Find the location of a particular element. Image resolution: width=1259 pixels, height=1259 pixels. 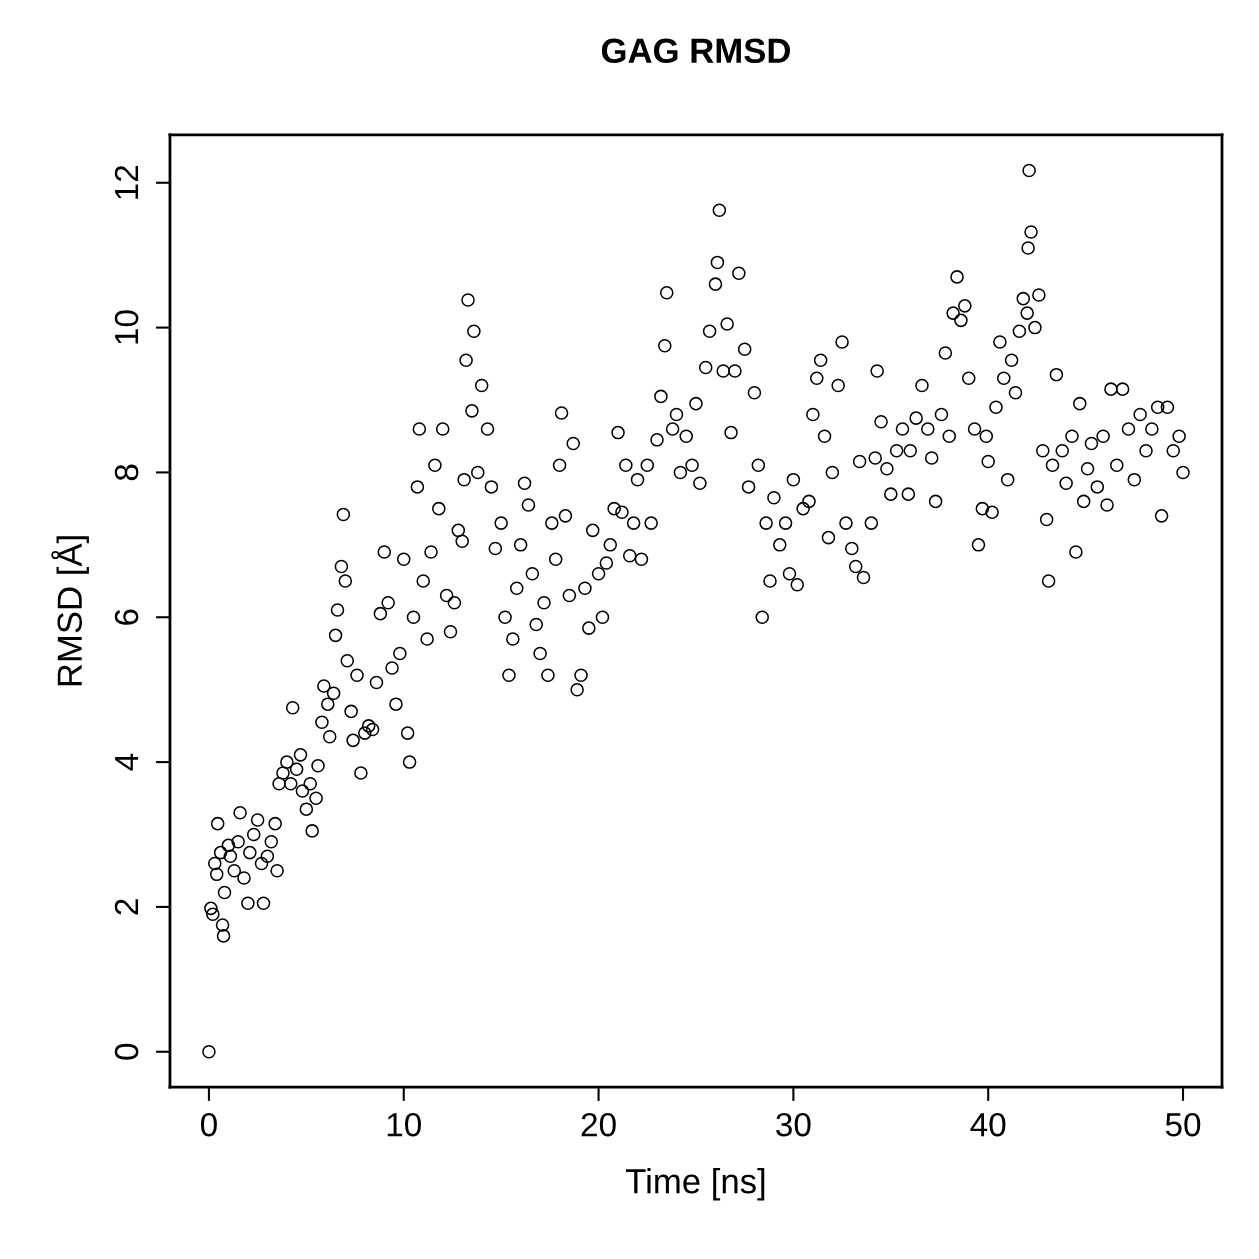

x-tick-label: 20 is located at coordinates (598, 1124).